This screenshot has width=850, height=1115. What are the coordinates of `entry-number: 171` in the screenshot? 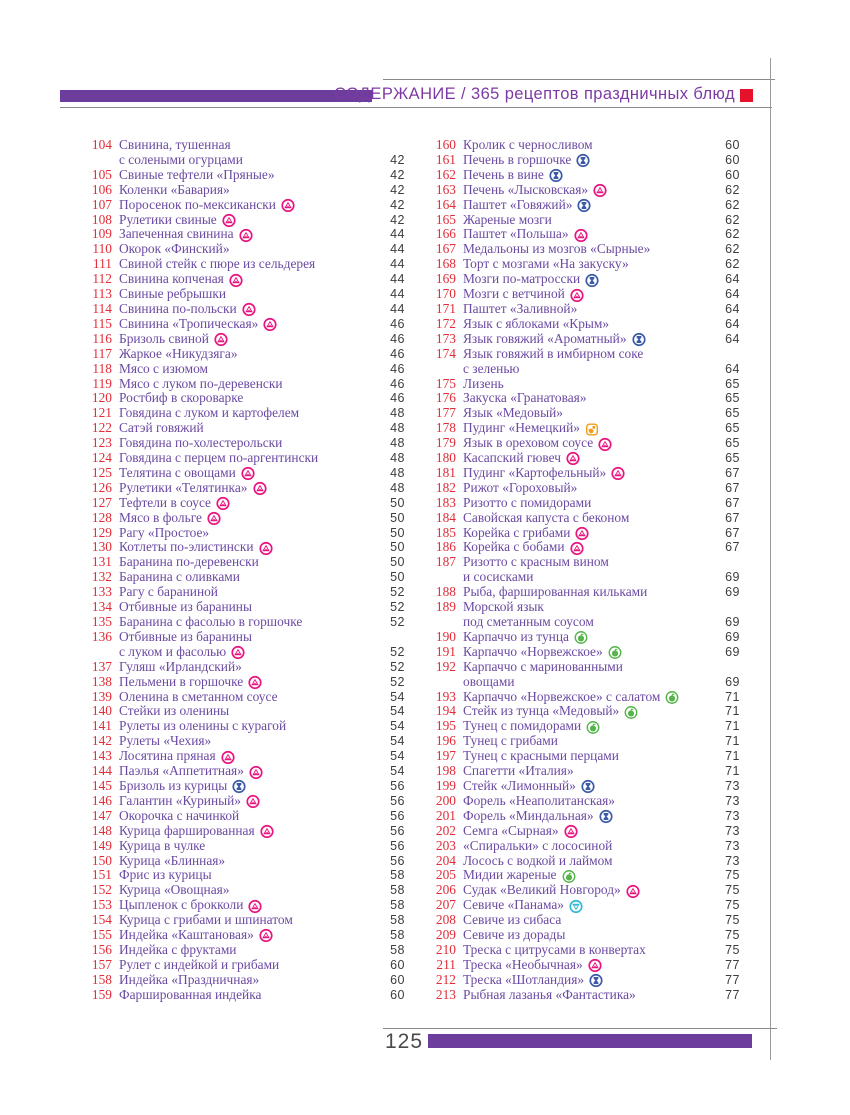 It's located at (445, 308).